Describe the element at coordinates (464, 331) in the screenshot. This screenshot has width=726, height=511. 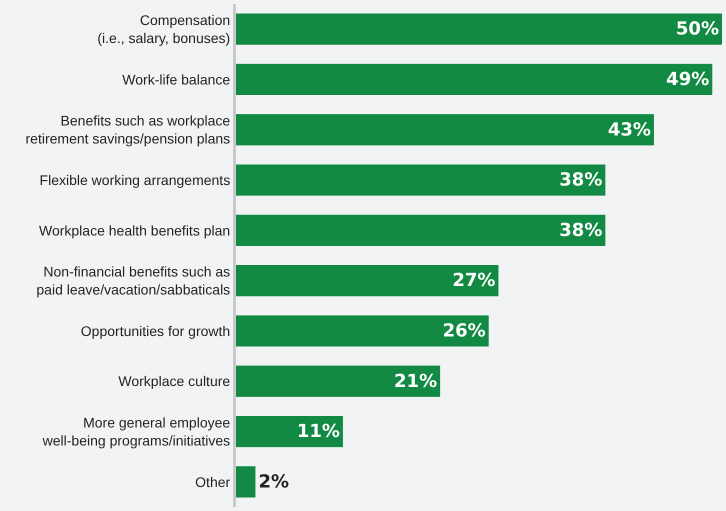
I see `data-label: 26%` at that location.